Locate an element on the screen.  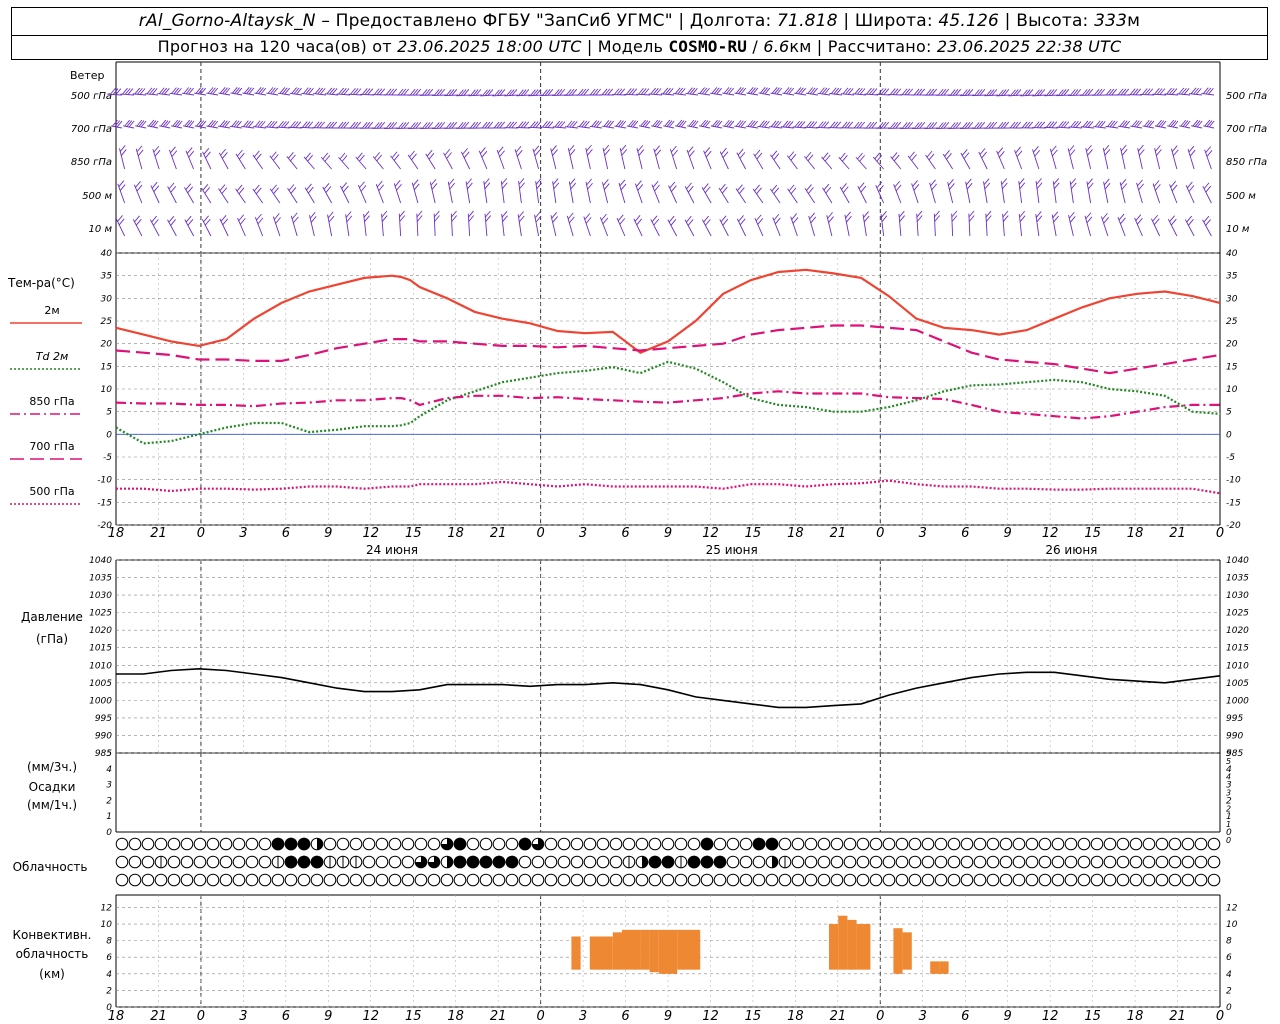
pressure-y-tick: 1015 is located at coordinates (100, 649).